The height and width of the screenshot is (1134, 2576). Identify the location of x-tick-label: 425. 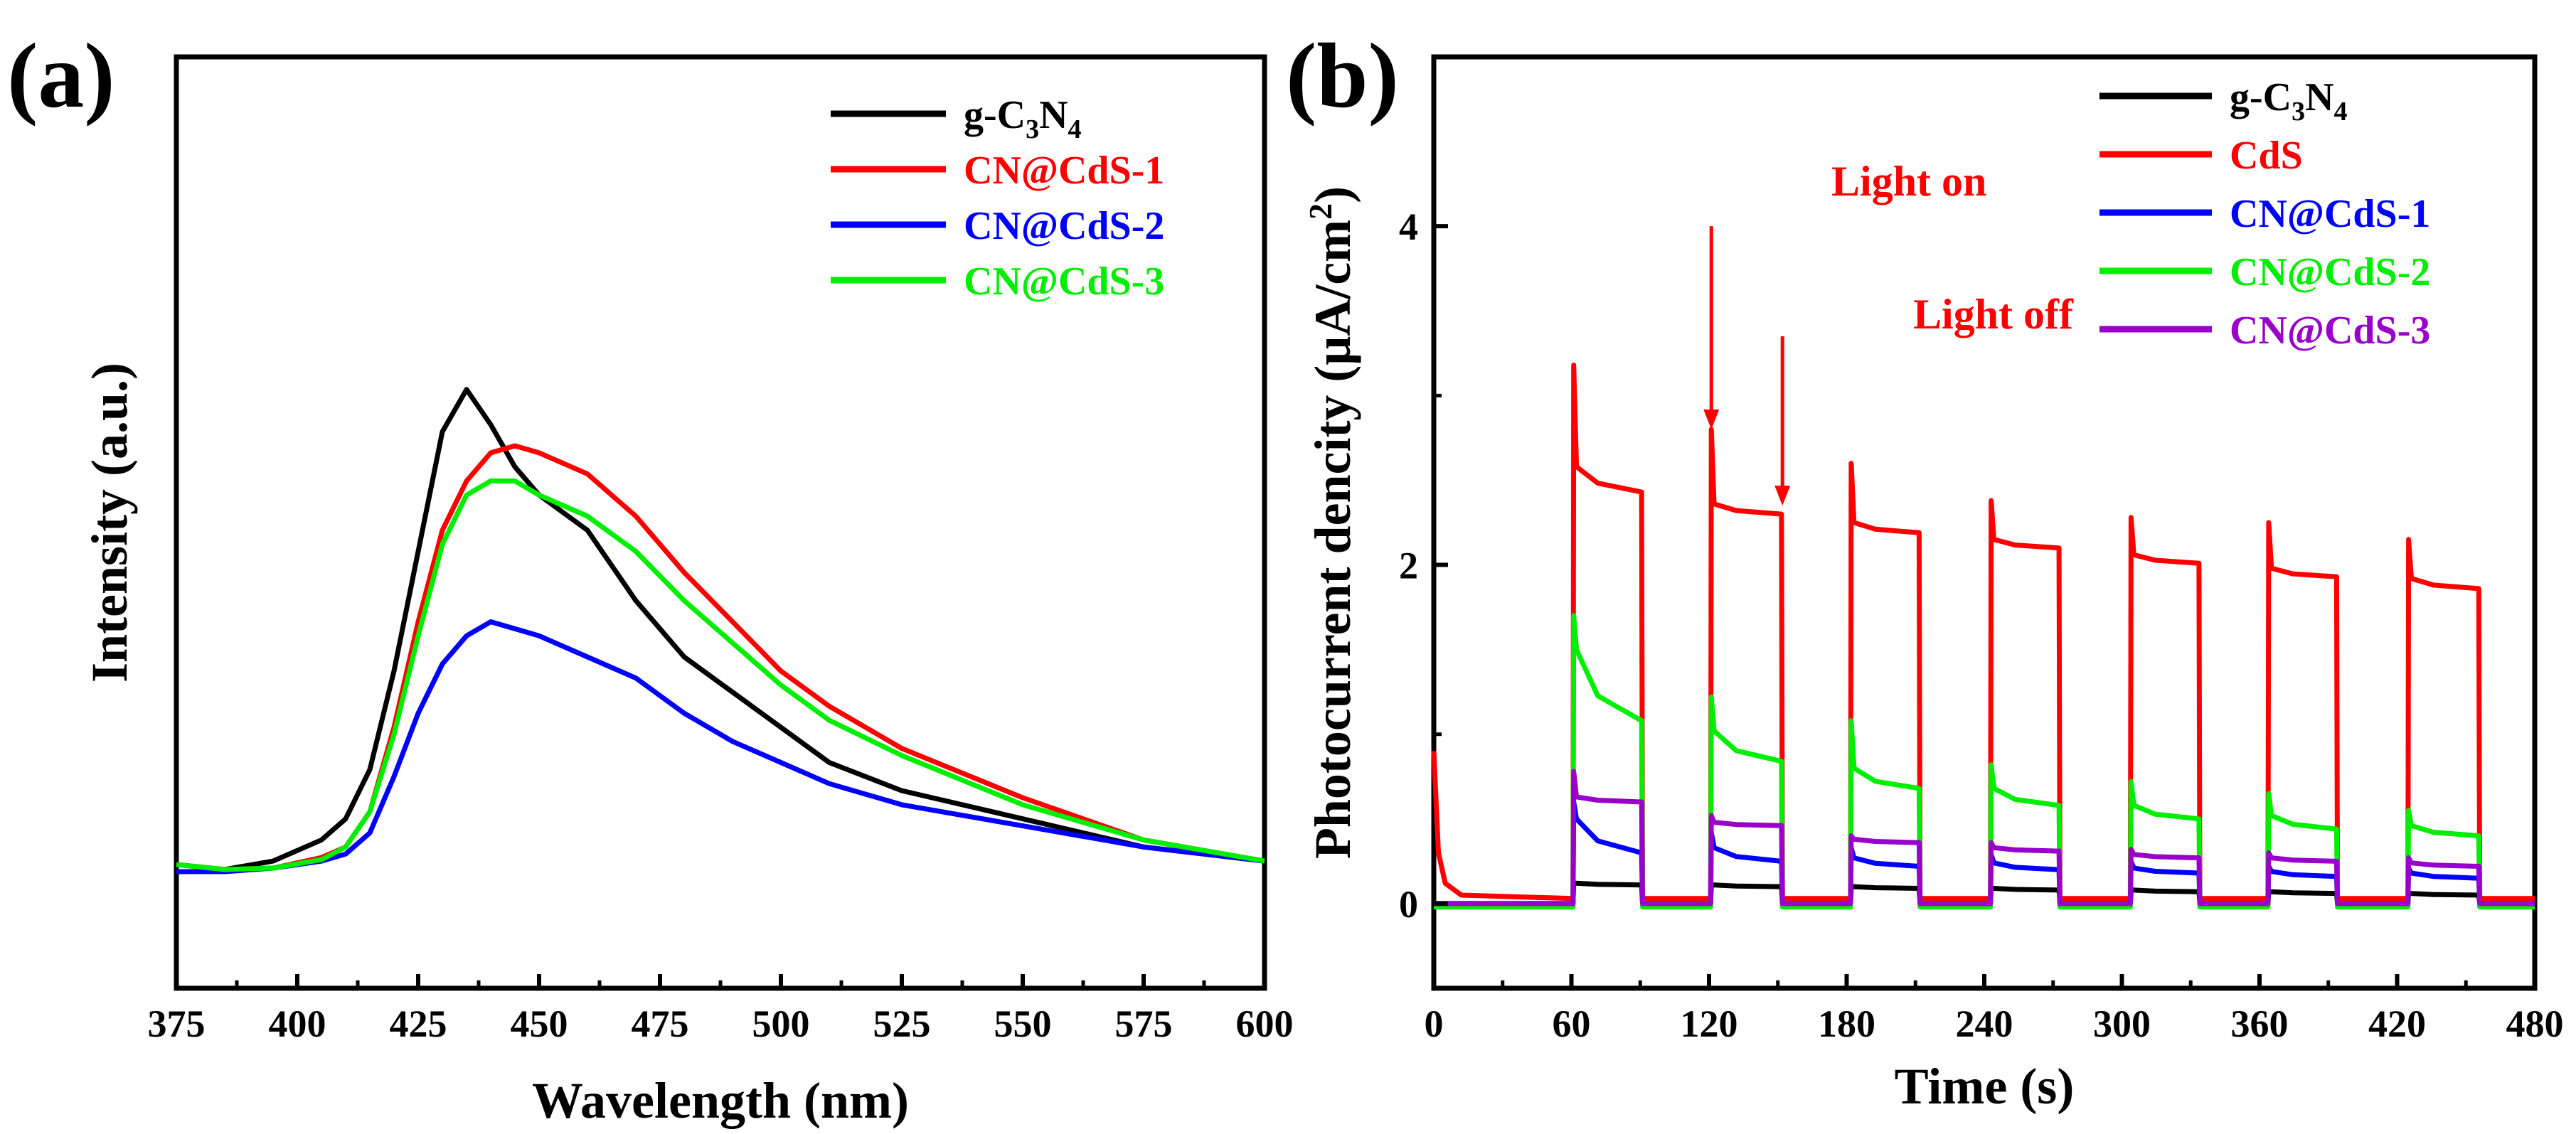
(418, 1023).